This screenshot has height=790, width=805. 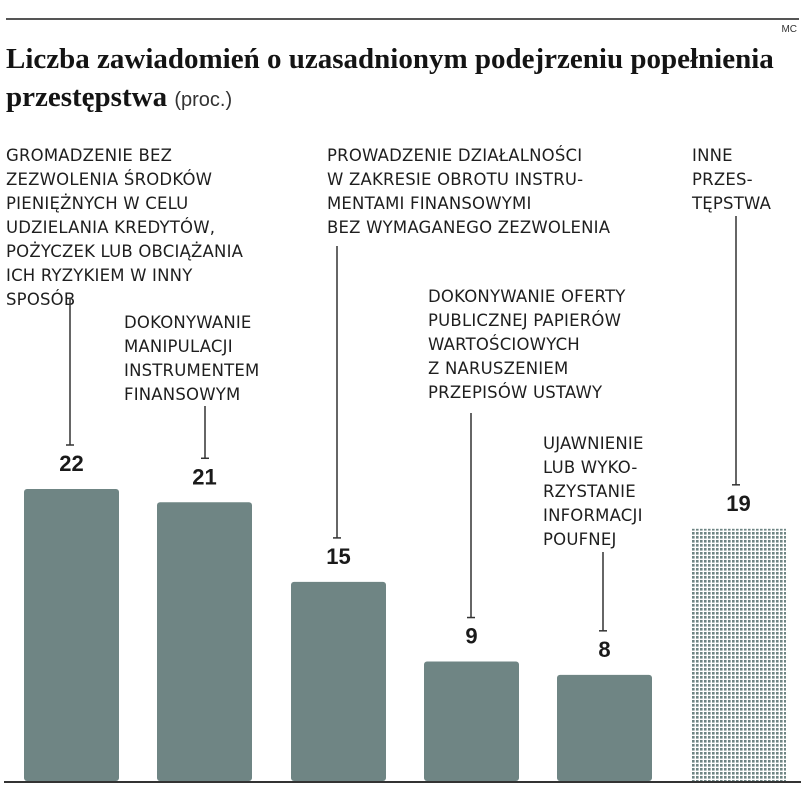 What do you see at coordinates (604, 649) in the screenshot?
I see `value-label-5: 8` at bounding box center [604, 649].